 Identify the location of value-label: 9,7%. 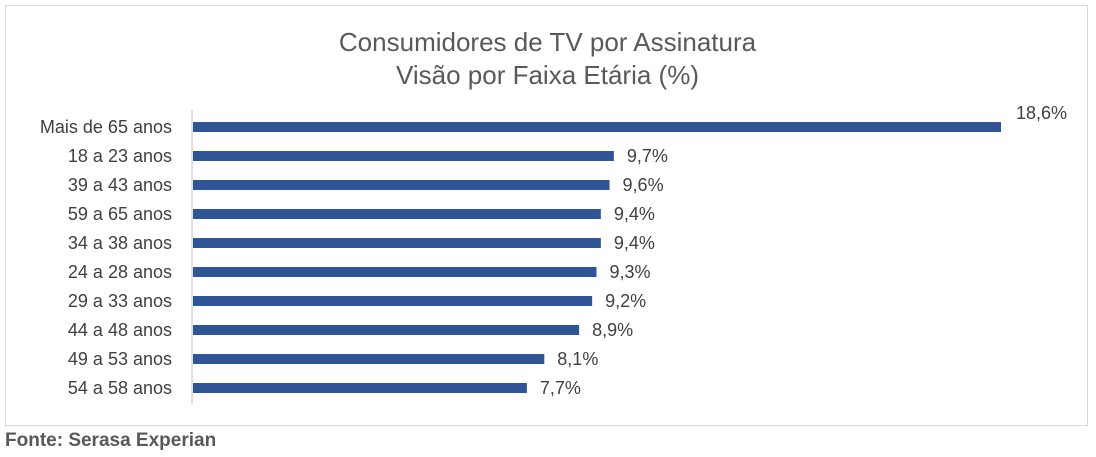
(647, 156).